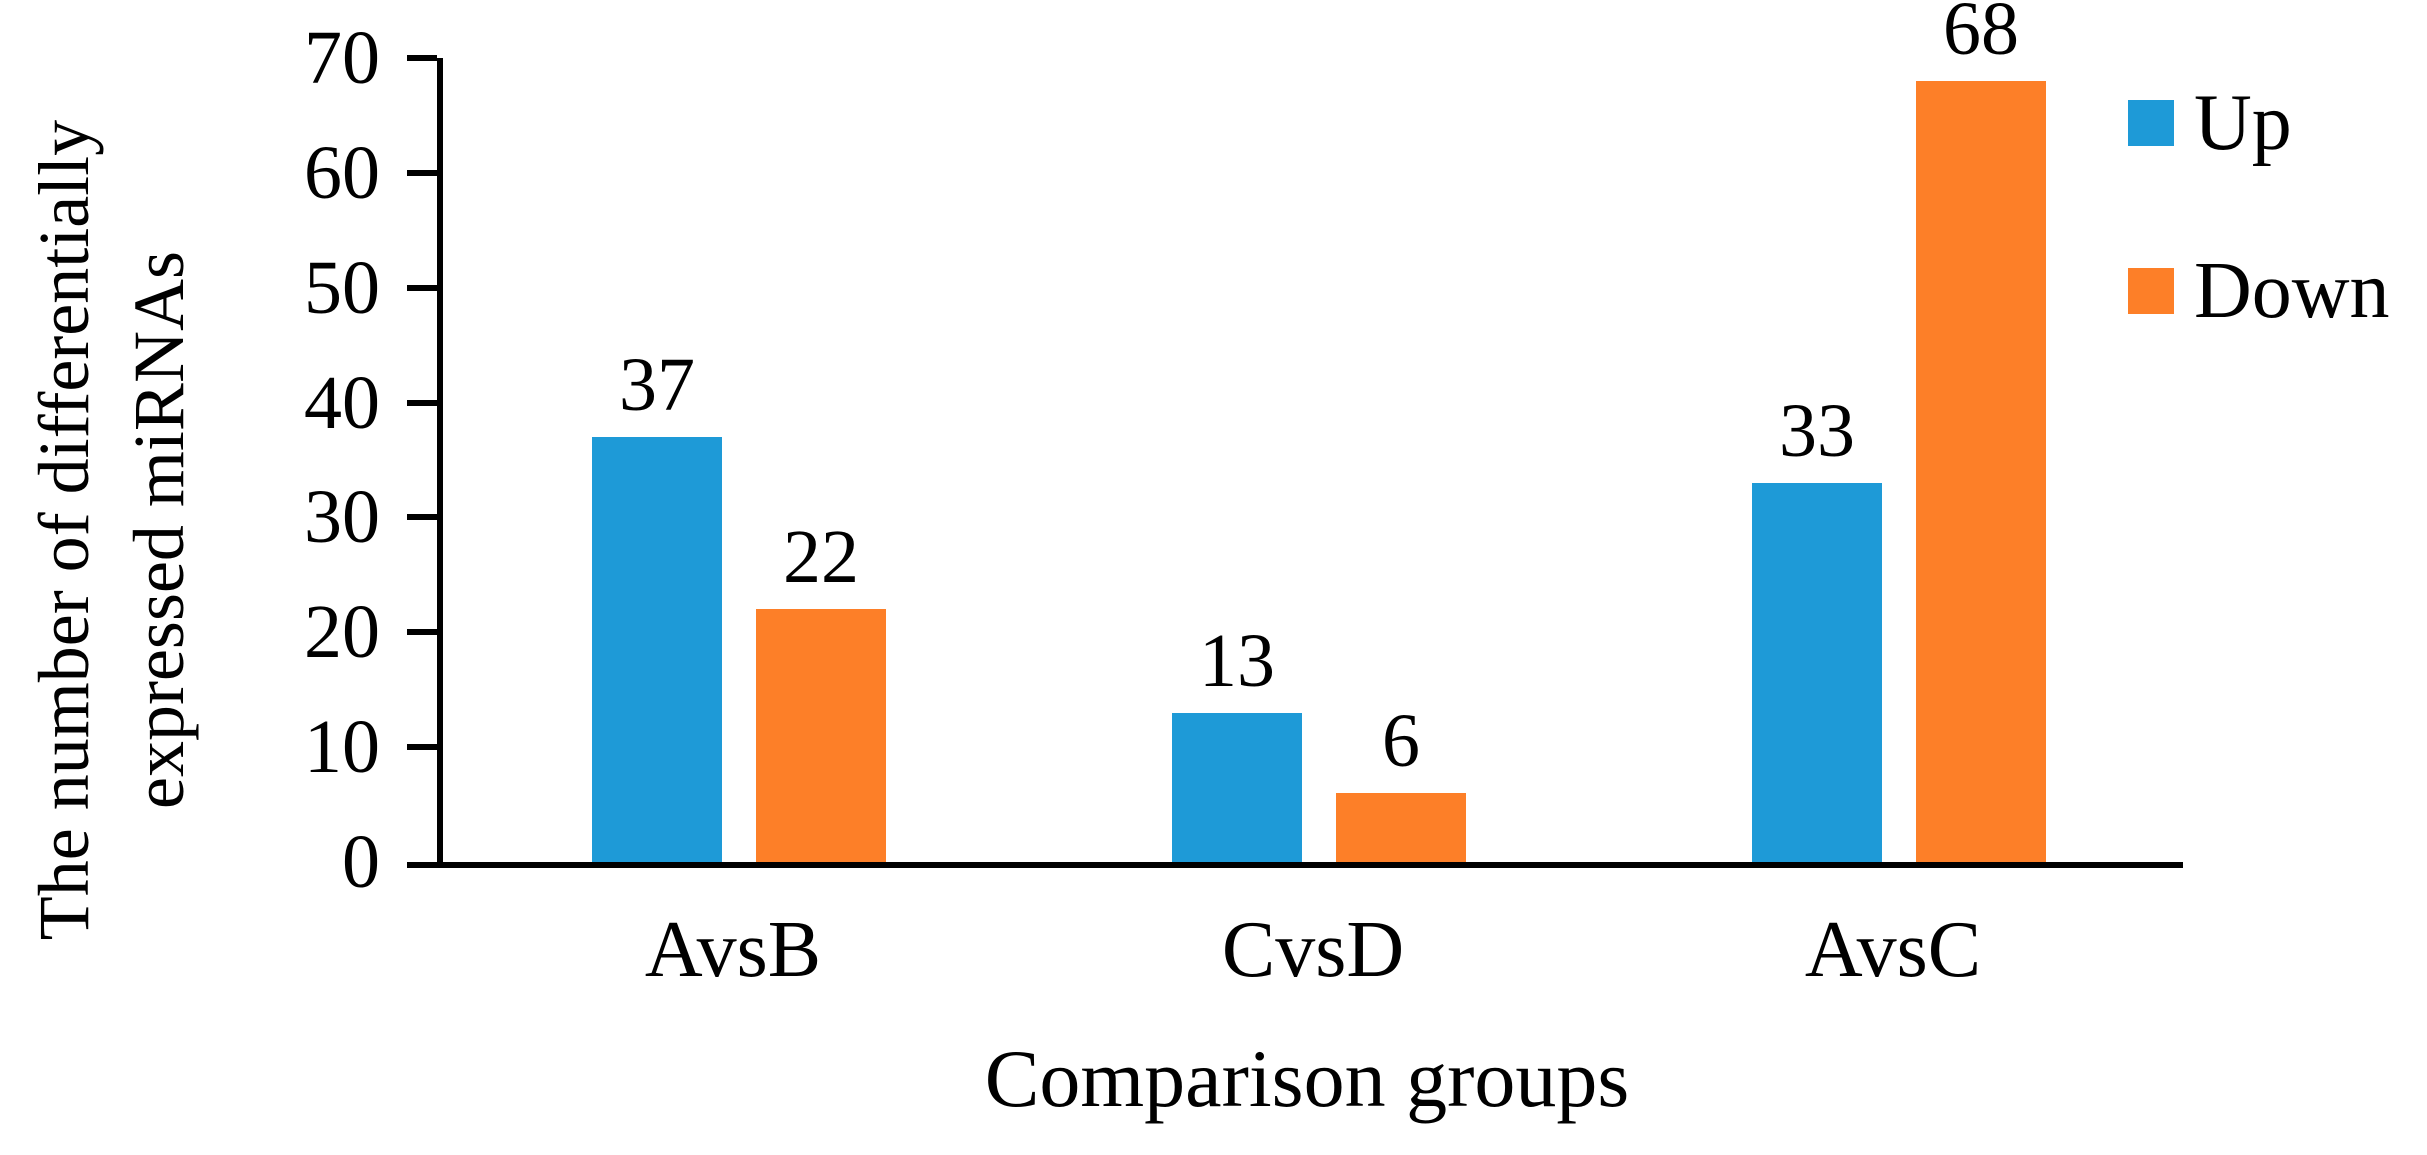 This screenshot has height=1155, width=2427. I want to click on bar-value-label: 22, so click(821, 557).